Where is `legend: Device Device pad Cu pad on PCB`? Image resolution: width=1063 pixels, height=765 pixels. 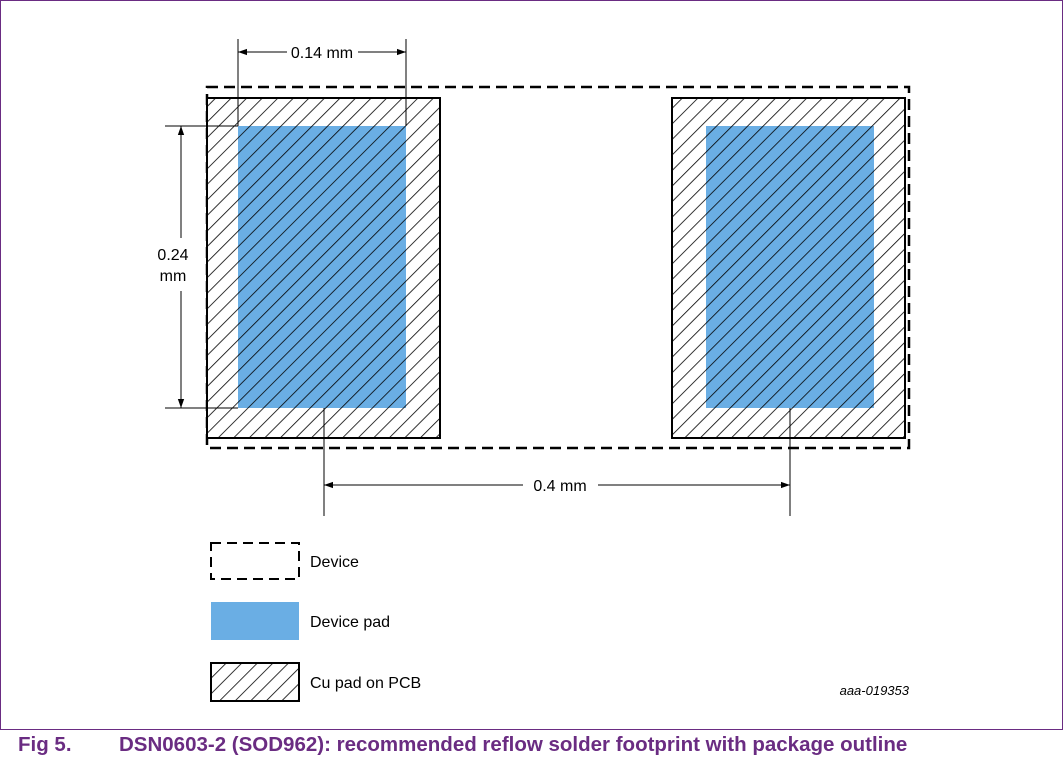
legend: Device Device pad Cu pad on PCB is located at coordinates (315, 622).